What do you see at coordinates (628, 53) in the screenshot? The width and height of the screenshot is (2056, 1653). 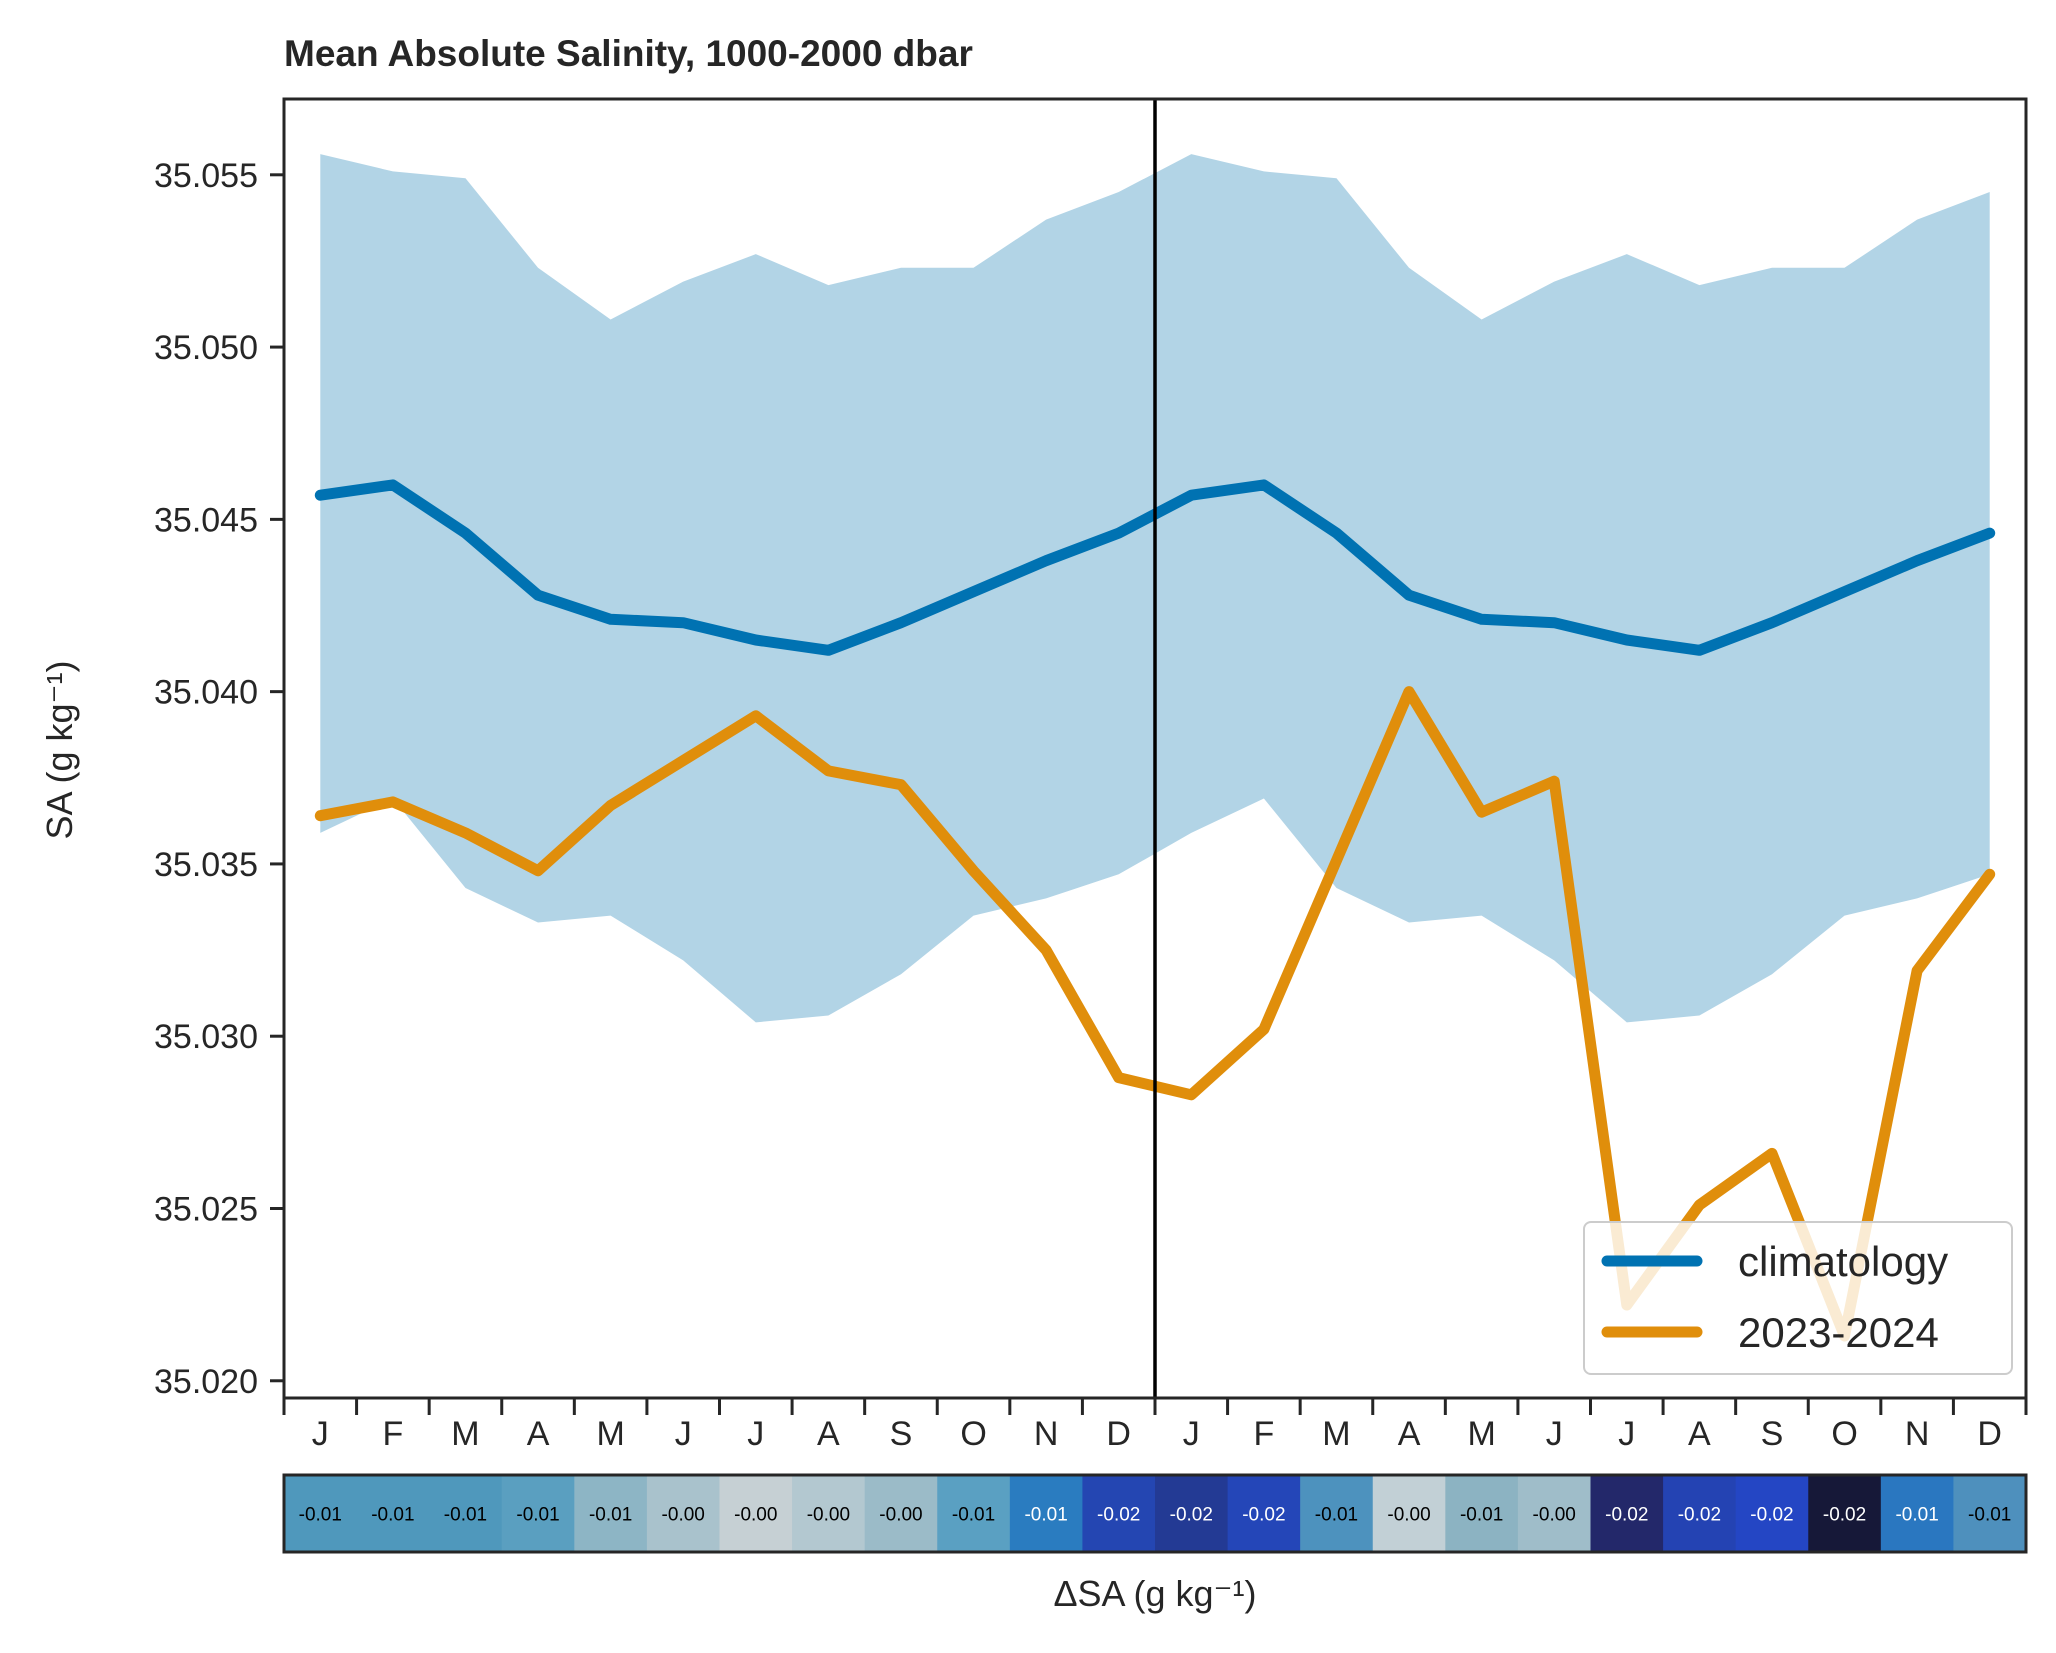 I see `chart-title: Mean Absolute Salinity, 1000-2000 dbar` at bounding box center [628, 53].